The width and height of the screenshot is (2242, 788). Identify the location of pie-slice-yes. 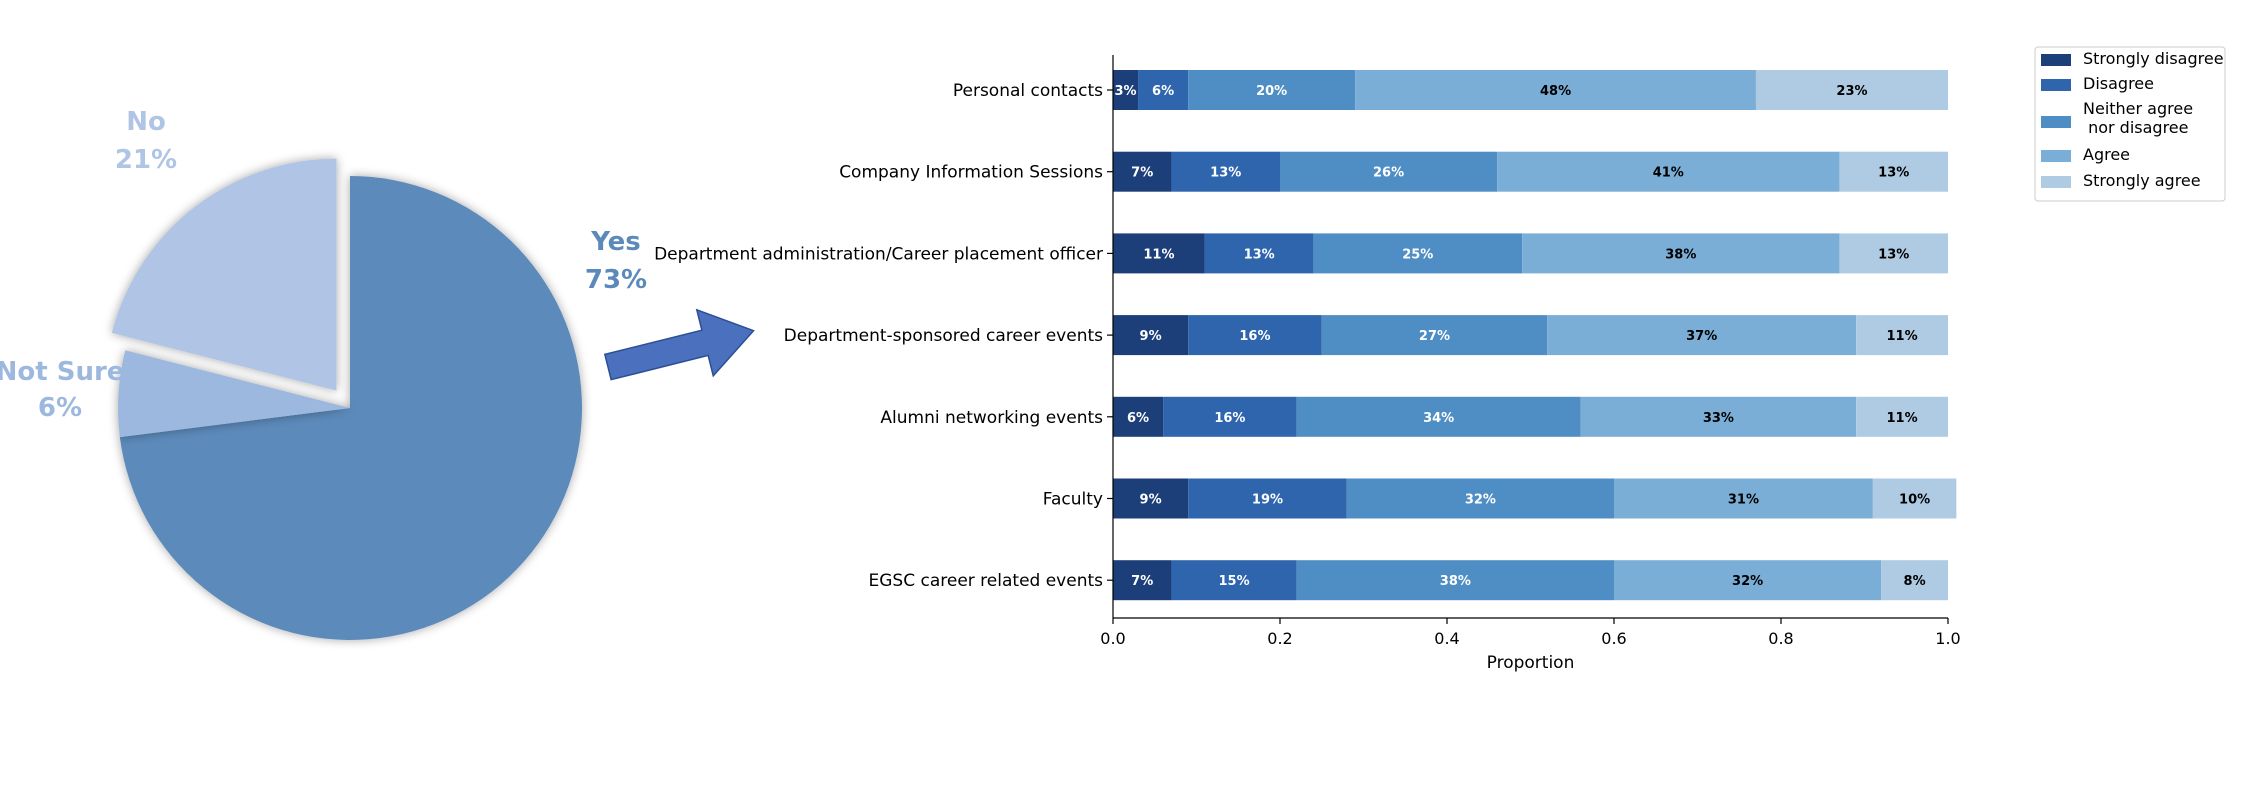
(350, 408).